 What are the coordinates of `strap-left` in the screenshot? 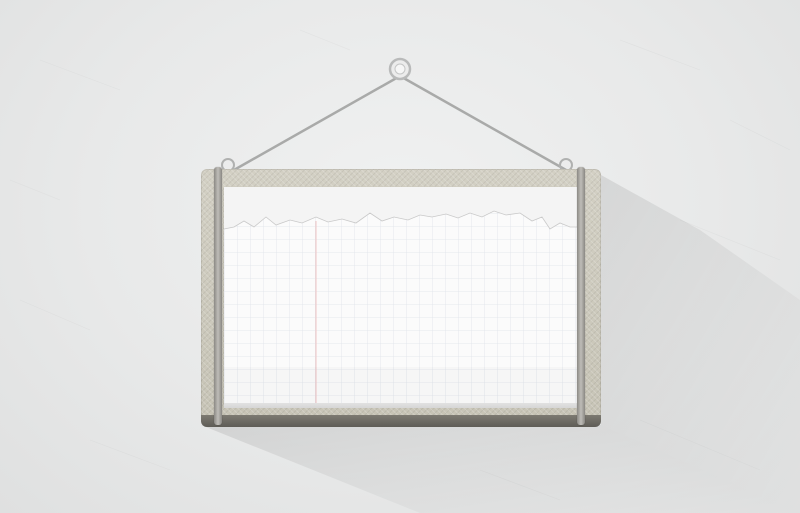 It's located at (218, 296).